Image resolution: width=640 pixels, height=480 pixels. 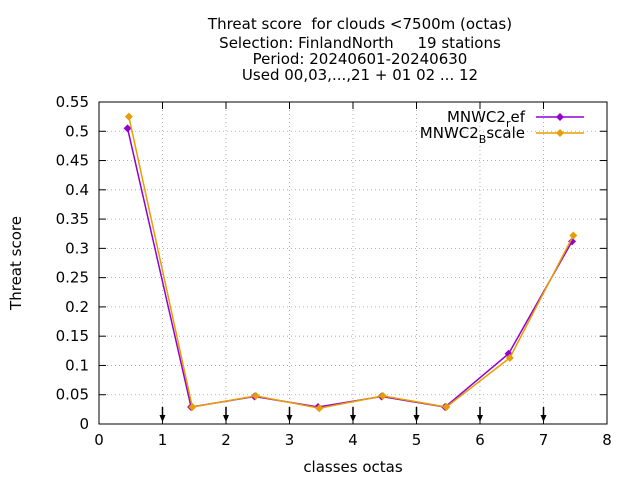 What do you see at coordinates (226, 440) in the screenshot?
I see `x-tick-label: 2` at bounding box center [226, 440].